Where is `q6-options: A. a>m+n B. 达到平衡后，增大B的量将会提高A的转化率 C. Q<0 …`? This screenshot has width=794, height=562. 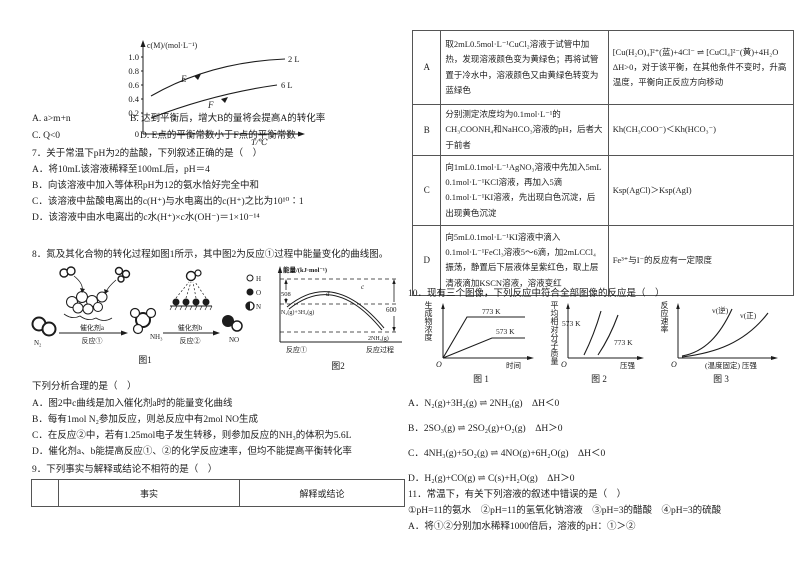 q6-options: A. a>m+n B. 达到平衡后，增大B的量将会提高A的转化率 C. Q<0 … is located at coordinates (218, 128).